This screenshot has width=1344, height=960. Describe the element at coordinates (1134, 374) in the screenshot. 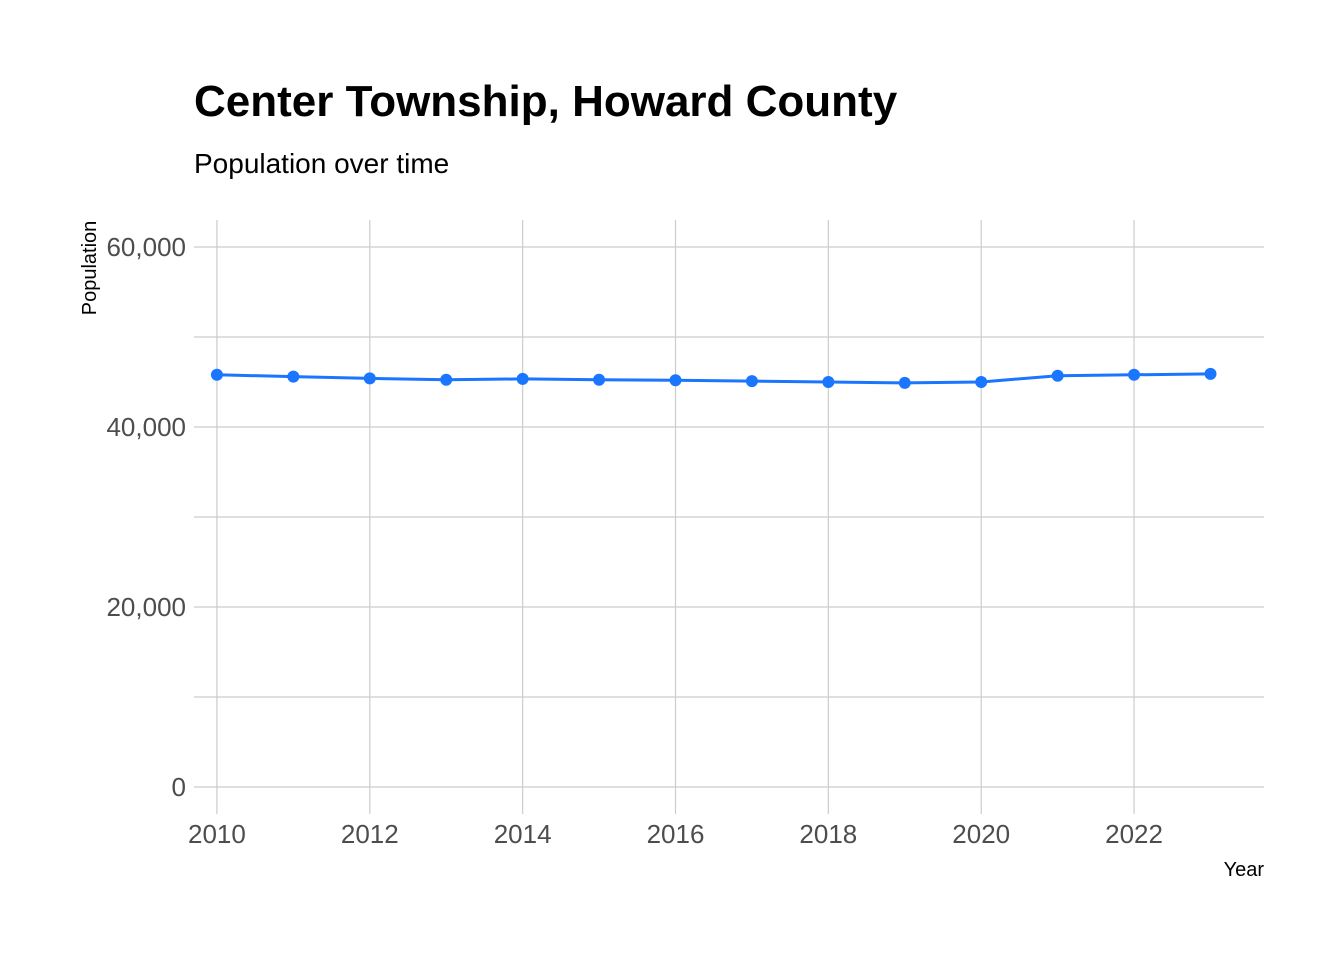

I see `data-point-2022` at that location.